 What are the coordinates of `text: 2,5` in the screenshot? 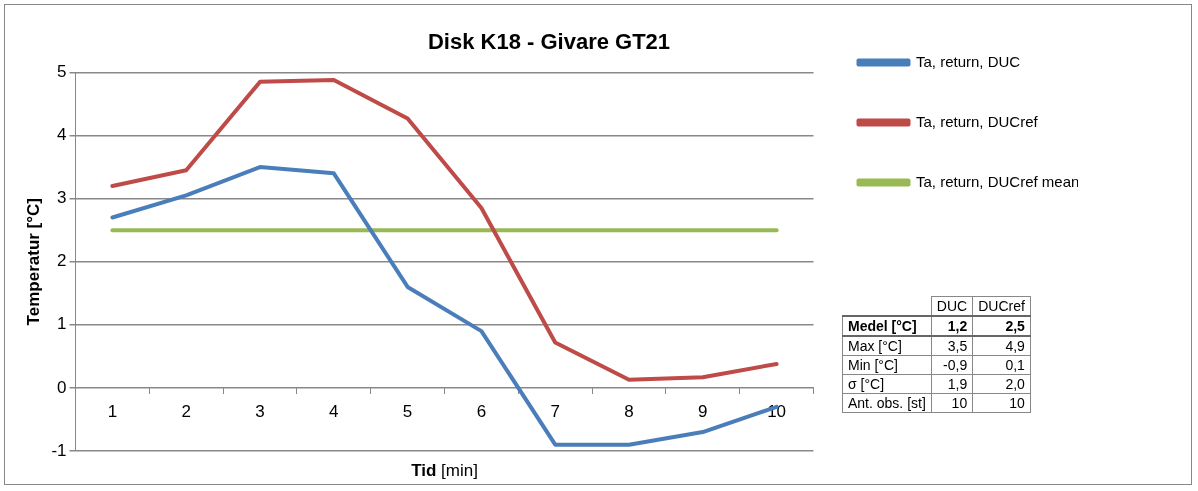 It's located at (1001, 326).